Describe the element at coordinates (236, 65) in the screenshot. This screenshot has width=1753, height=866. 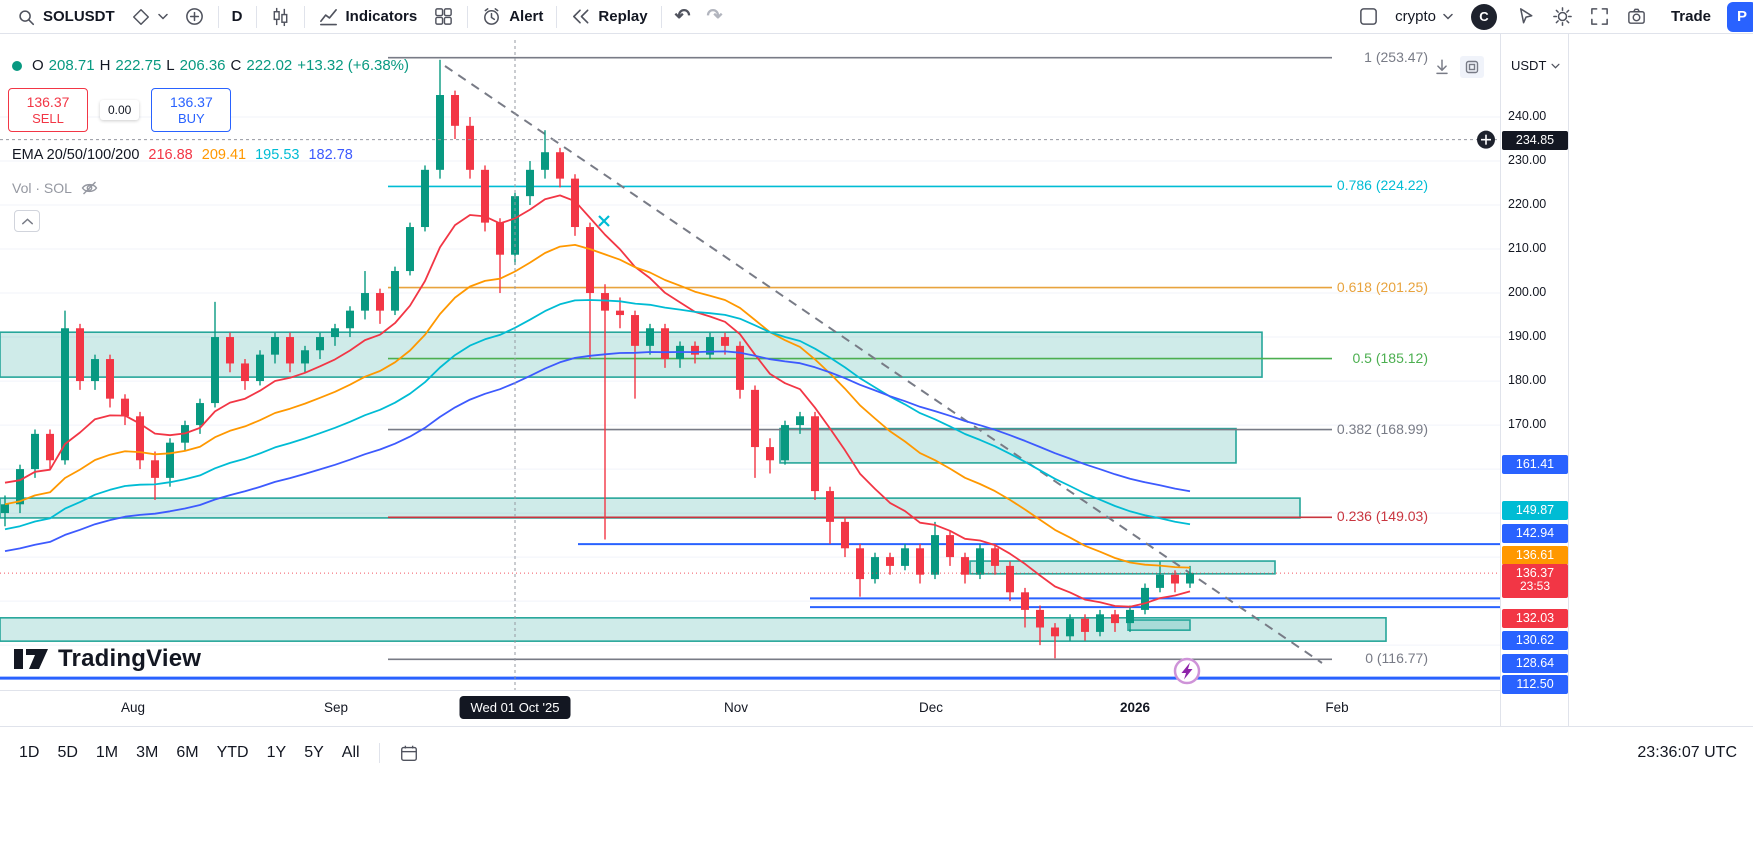
I see `close-label: C` at that location.